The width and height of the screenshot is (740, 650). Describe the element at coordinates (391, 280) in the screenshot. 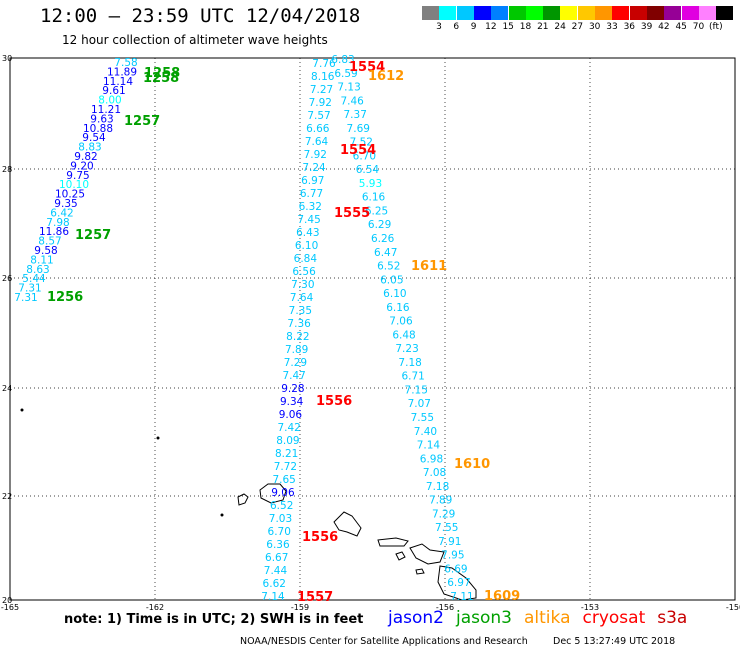

I see `east-track-value: 6.05` at that location.